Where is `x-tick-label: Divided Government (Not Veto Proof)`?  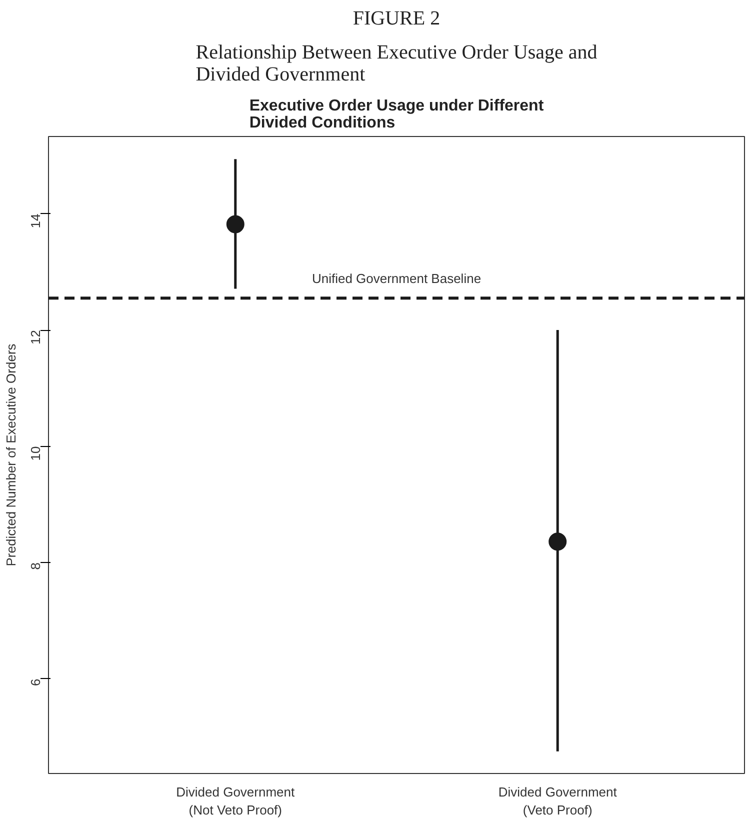 x-tick-label: Divided Government (Not Veto Proof) is located at coordinates (236, 801).